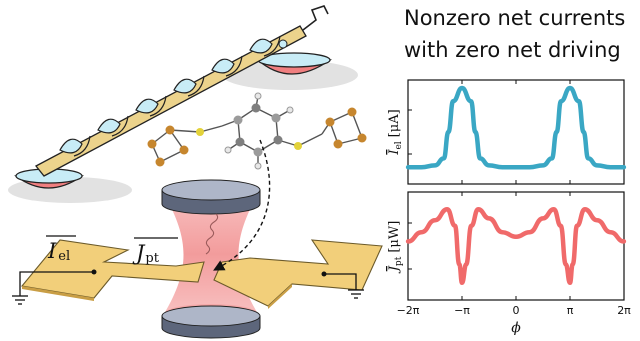 This screenshot has height=341, width=640. What do you see at coordinates (516, 127) in the screenshot?
I see `series-line-electric` at bounding box center [516, 127].